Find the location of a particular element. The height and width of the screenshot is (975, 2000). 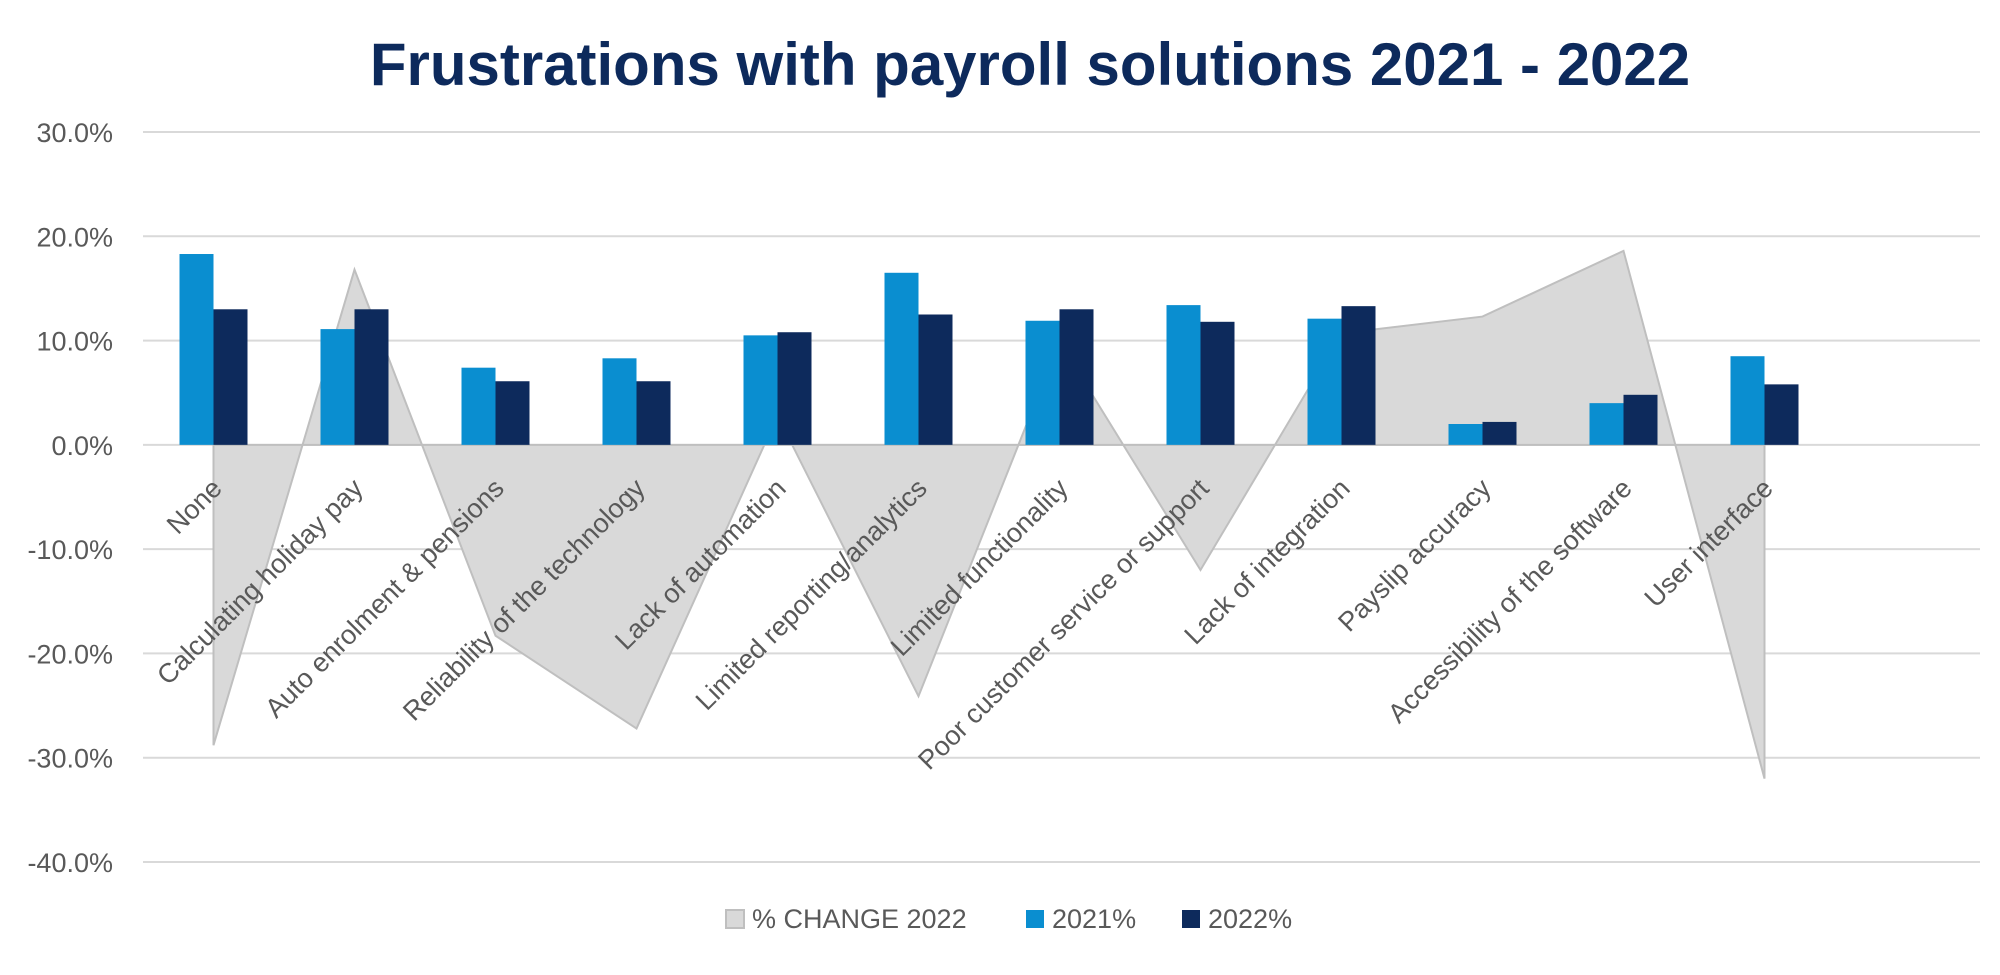

legend-label: 2022% is located at coordinates (1250, 919).